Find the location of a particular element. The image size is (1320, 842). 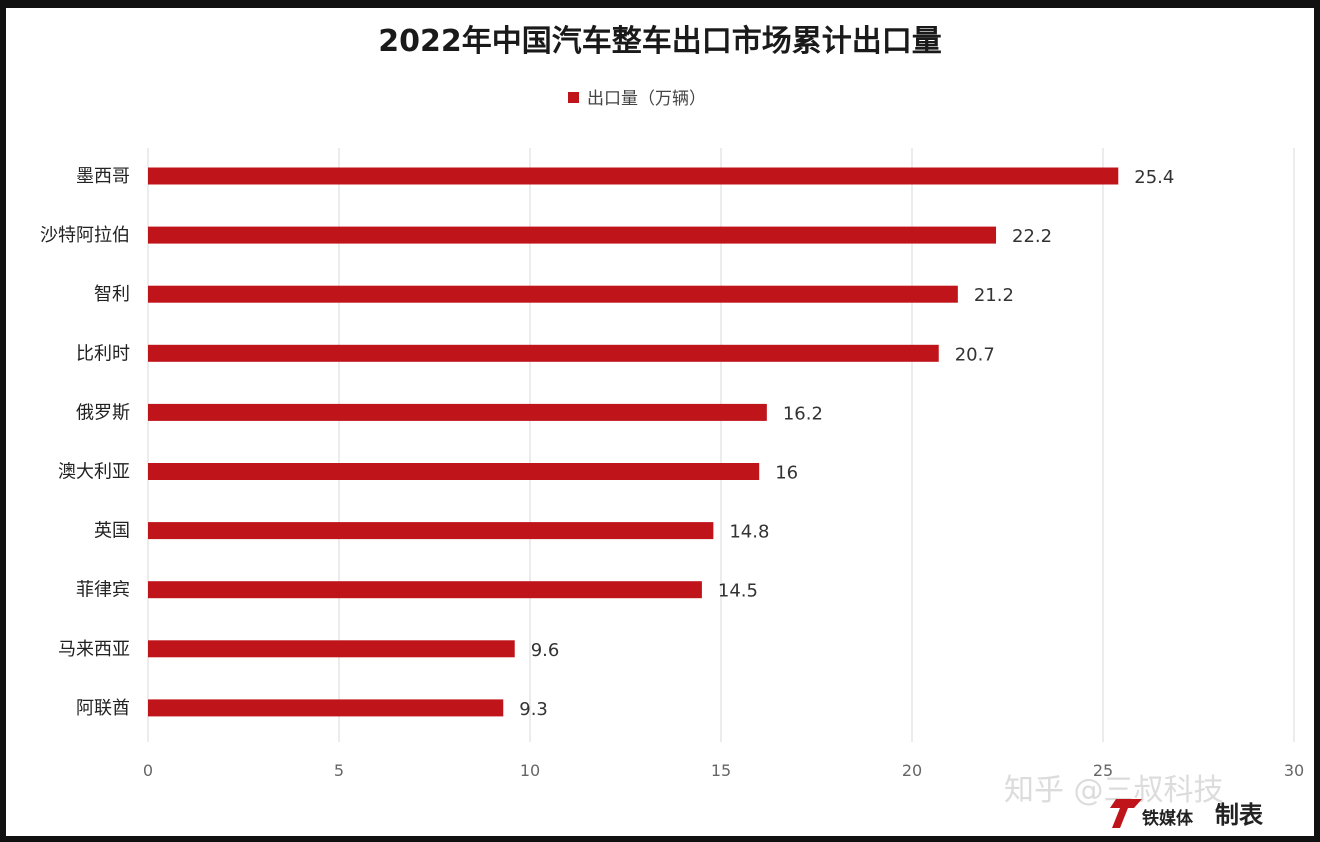

brand-mark: 铁媒体 制表 is located at coordinates (1187, 814).